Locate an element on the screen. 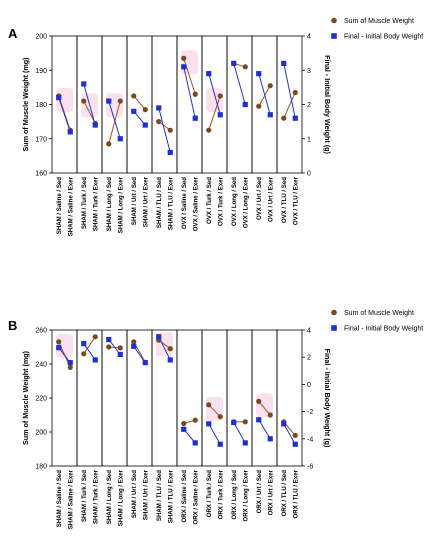 This screenshot has height=550, width=445. category-label: OVX / Saline / Sed is located at coordinates (184, 203).